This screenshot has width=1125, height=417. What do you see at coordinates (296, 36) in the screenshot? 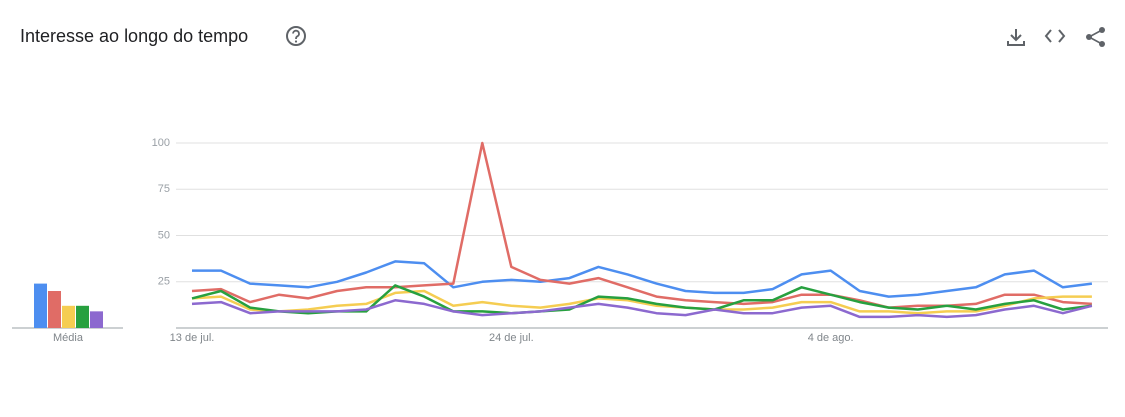
I see `help-icon` at bounding box center [296, 36].